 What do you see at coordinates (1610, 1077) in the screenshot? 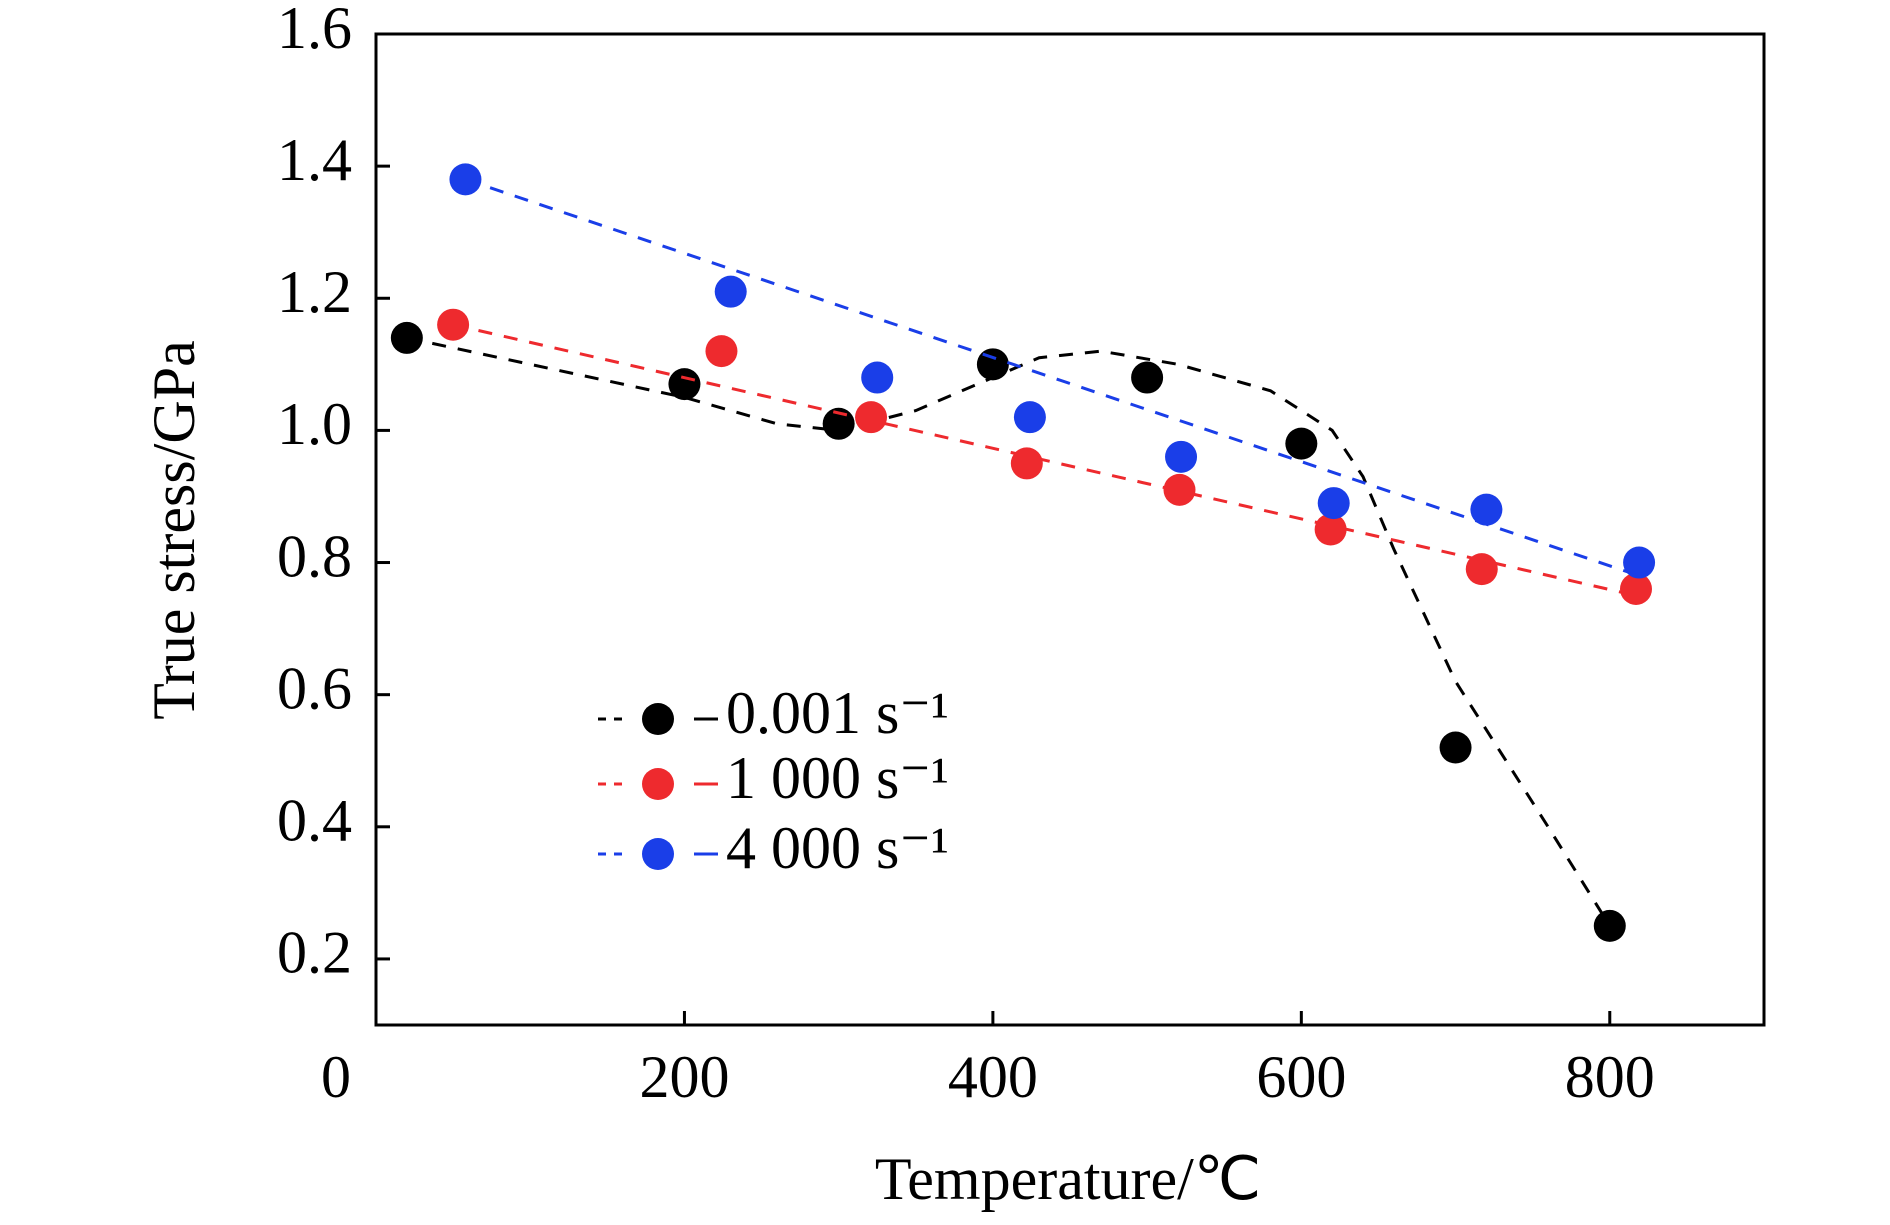
I see `x-tick-label: 800` at bounding box center [1610, 1077].